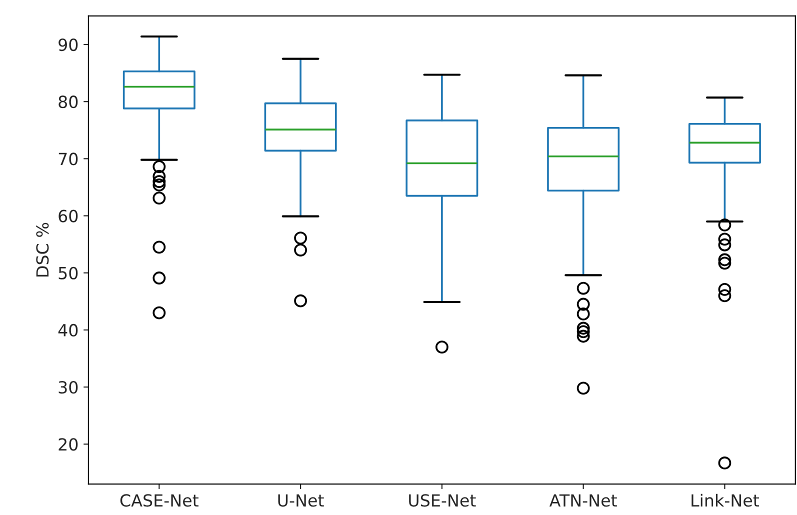 The height and width of the screenshot is (515, 797). Describe the element at coordinates (68, 216) in the screenshot. I see `y-tick-label: 60` at that location.